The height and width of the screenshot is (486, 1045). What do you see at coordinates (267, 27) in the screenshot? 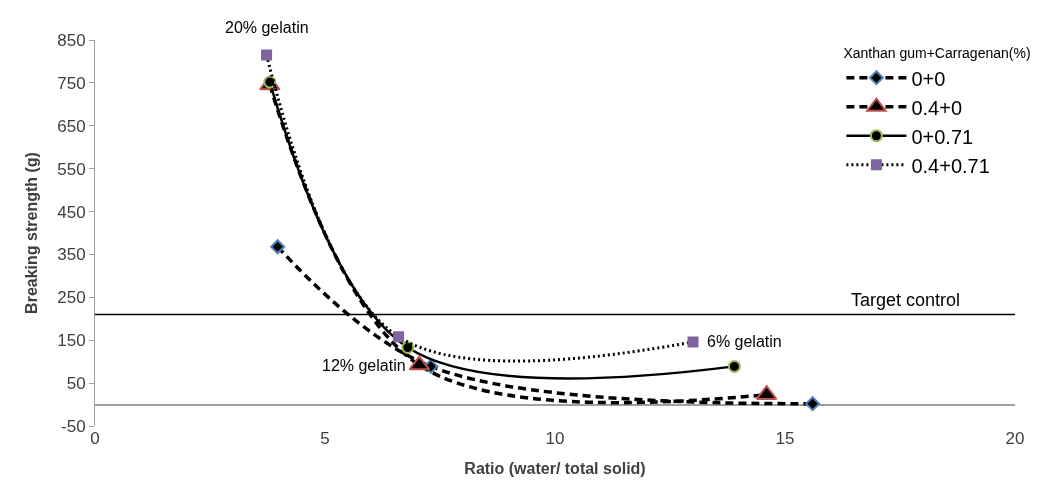
I see `annotation: 20% gelatin` at bounding box center [267, 27].